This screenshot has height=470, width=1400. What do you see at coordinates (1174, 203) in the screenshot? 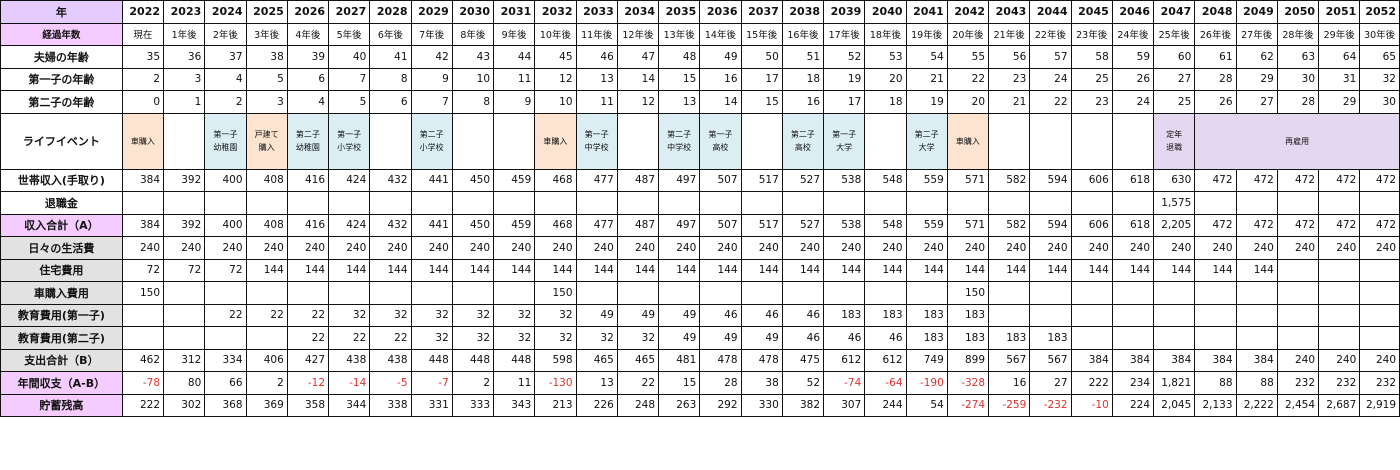
I see `value-cell: 1,575` at bounding box center [1174, 203].